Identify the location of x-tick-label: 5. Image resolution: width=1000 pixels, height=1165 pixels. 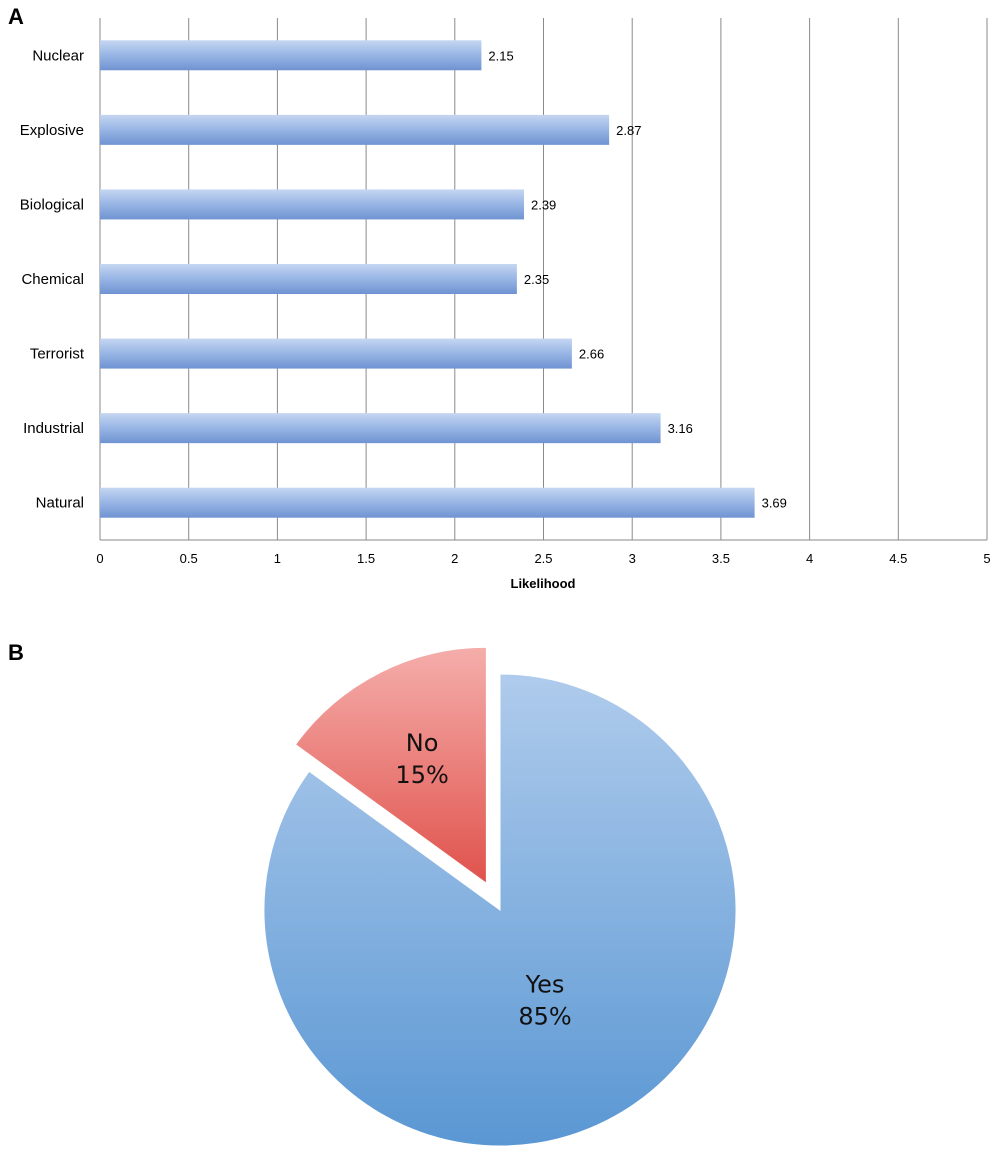
(986, 558).